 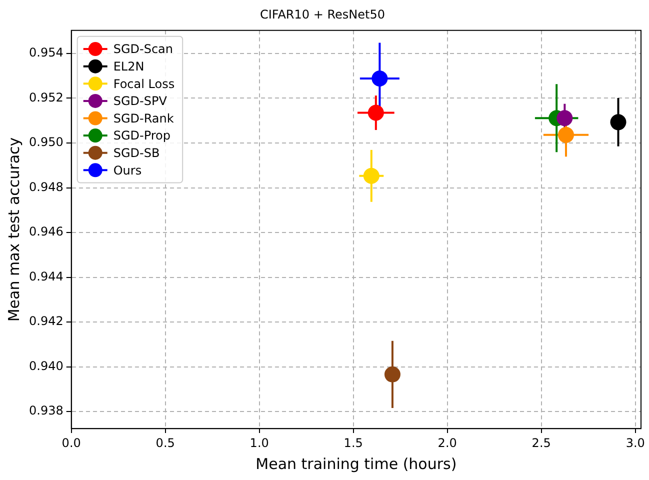 I want to click on legend-label: SGD-SB, so click(x=136, y=153).